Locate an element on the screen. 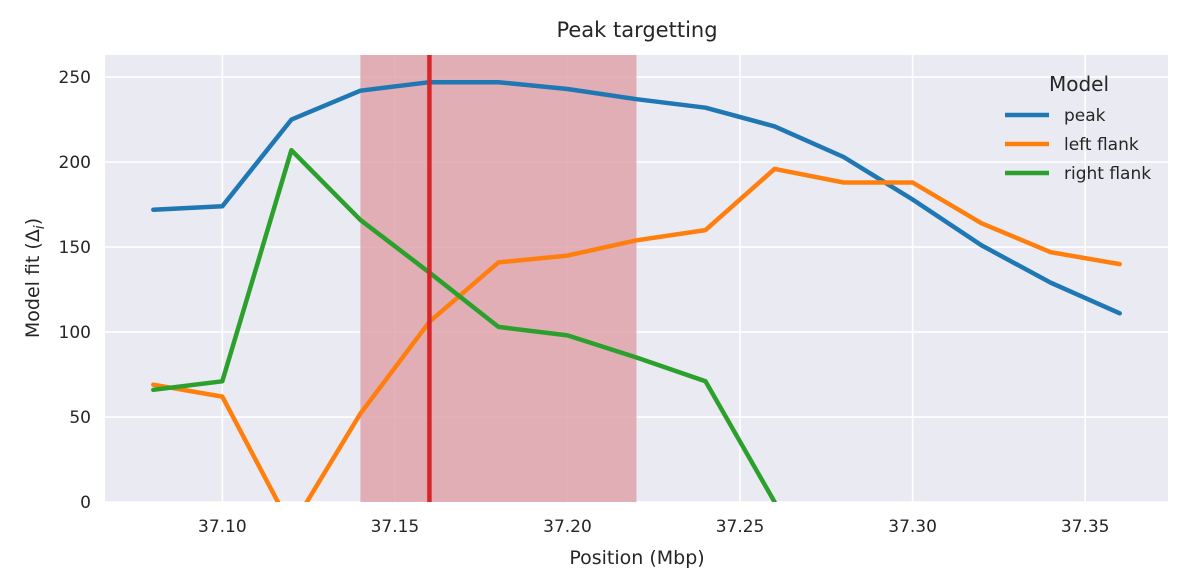  y-tick-label: 200 is located at coordinates (75, 163).